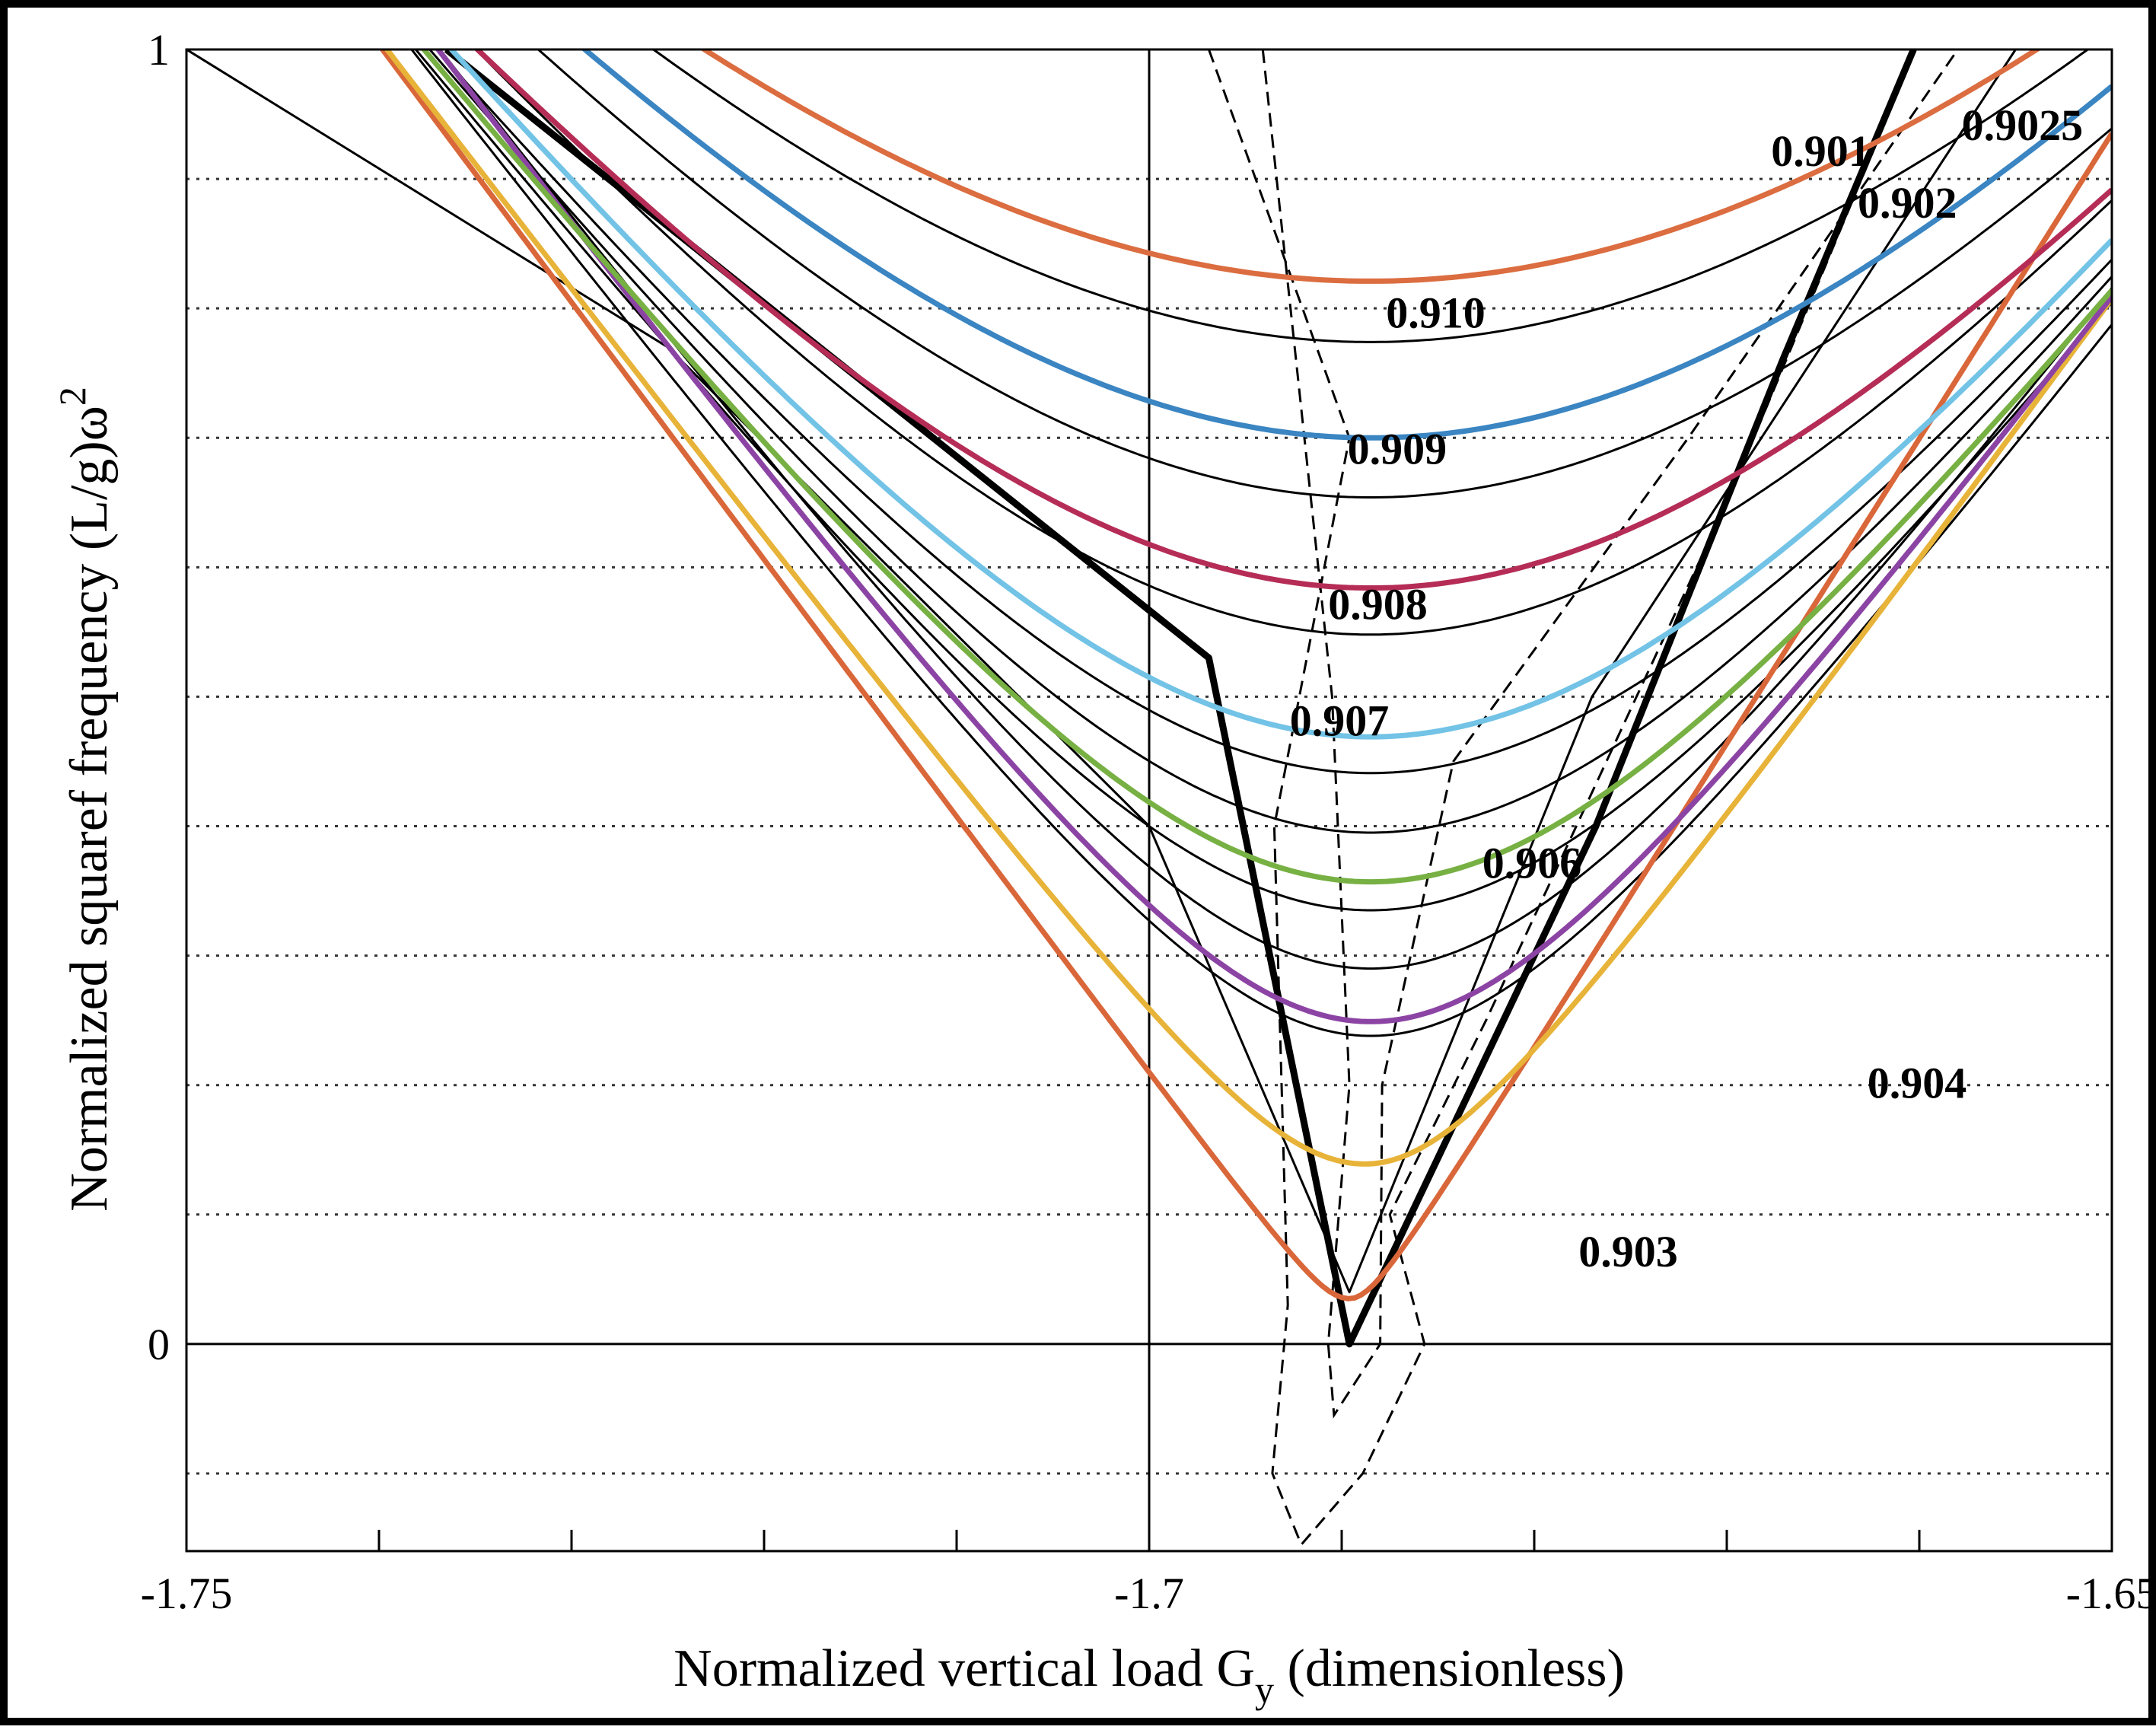  I want to click on thin-series-line, so click(1371, 196).